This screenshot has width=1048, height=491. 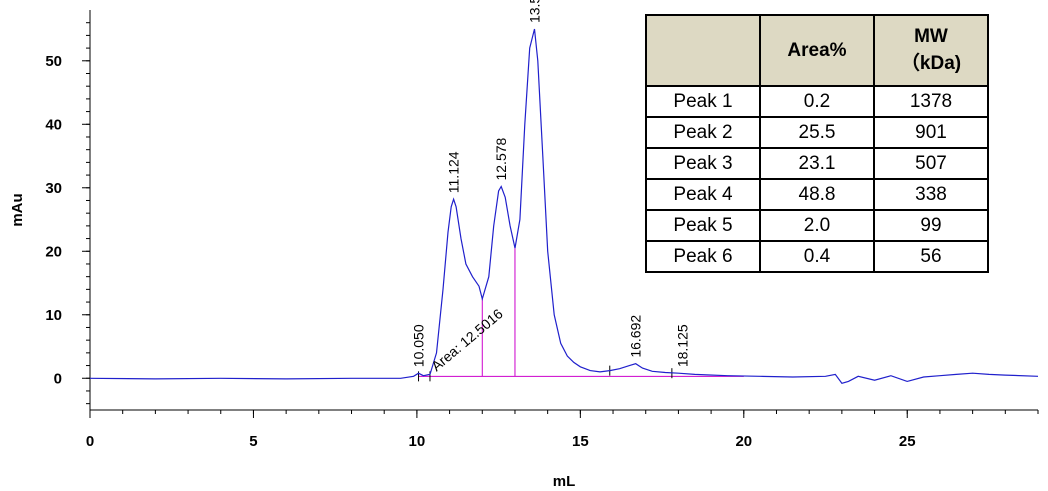 I want to click on area-percent-cell: 48.8, so click(x=817, y=194).